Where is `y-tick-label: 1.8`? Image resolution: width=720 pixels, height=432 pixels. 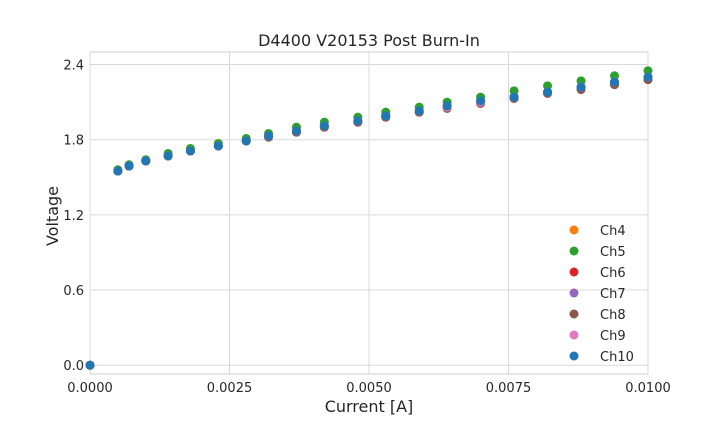
y-tick-label: 1.8 is located at coordinates (73, 141).